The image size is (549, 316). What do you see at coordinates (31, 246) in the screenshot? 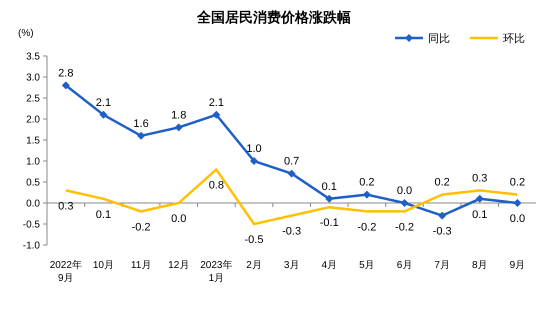
I see `y-tick-label: -1.0` at bounding box center [31, 246].